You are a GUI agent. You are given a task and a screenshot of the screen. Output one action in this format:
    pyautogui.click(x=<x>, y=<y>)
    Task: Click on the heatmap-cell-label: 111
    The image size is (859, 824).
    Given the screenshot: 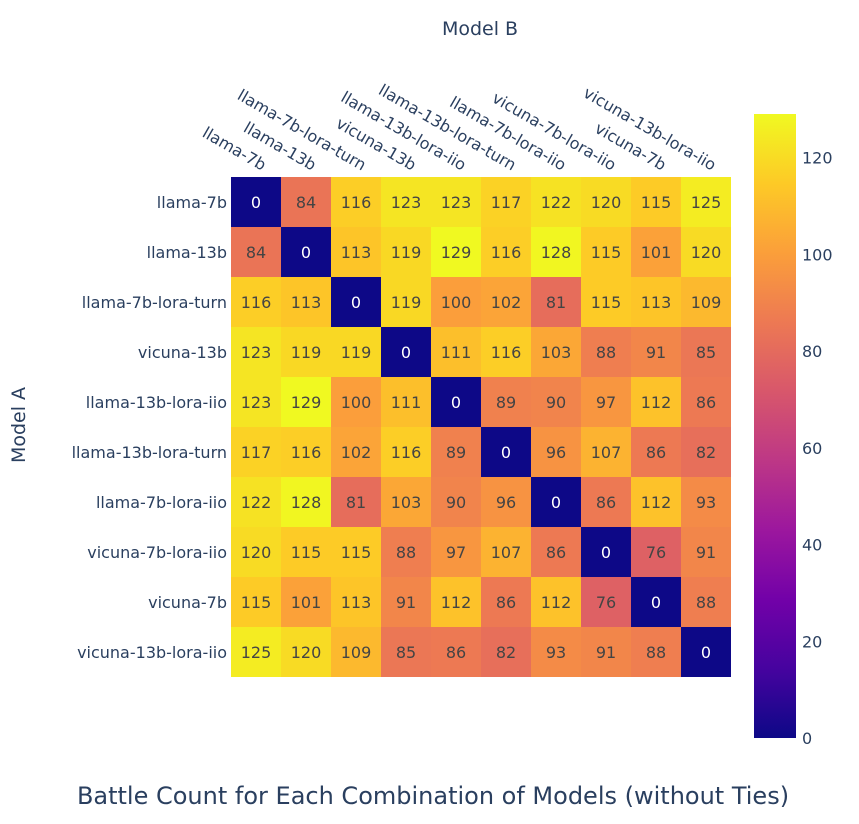 What is the action you would take?
    pyautogui.click(x=406, y=402)
    